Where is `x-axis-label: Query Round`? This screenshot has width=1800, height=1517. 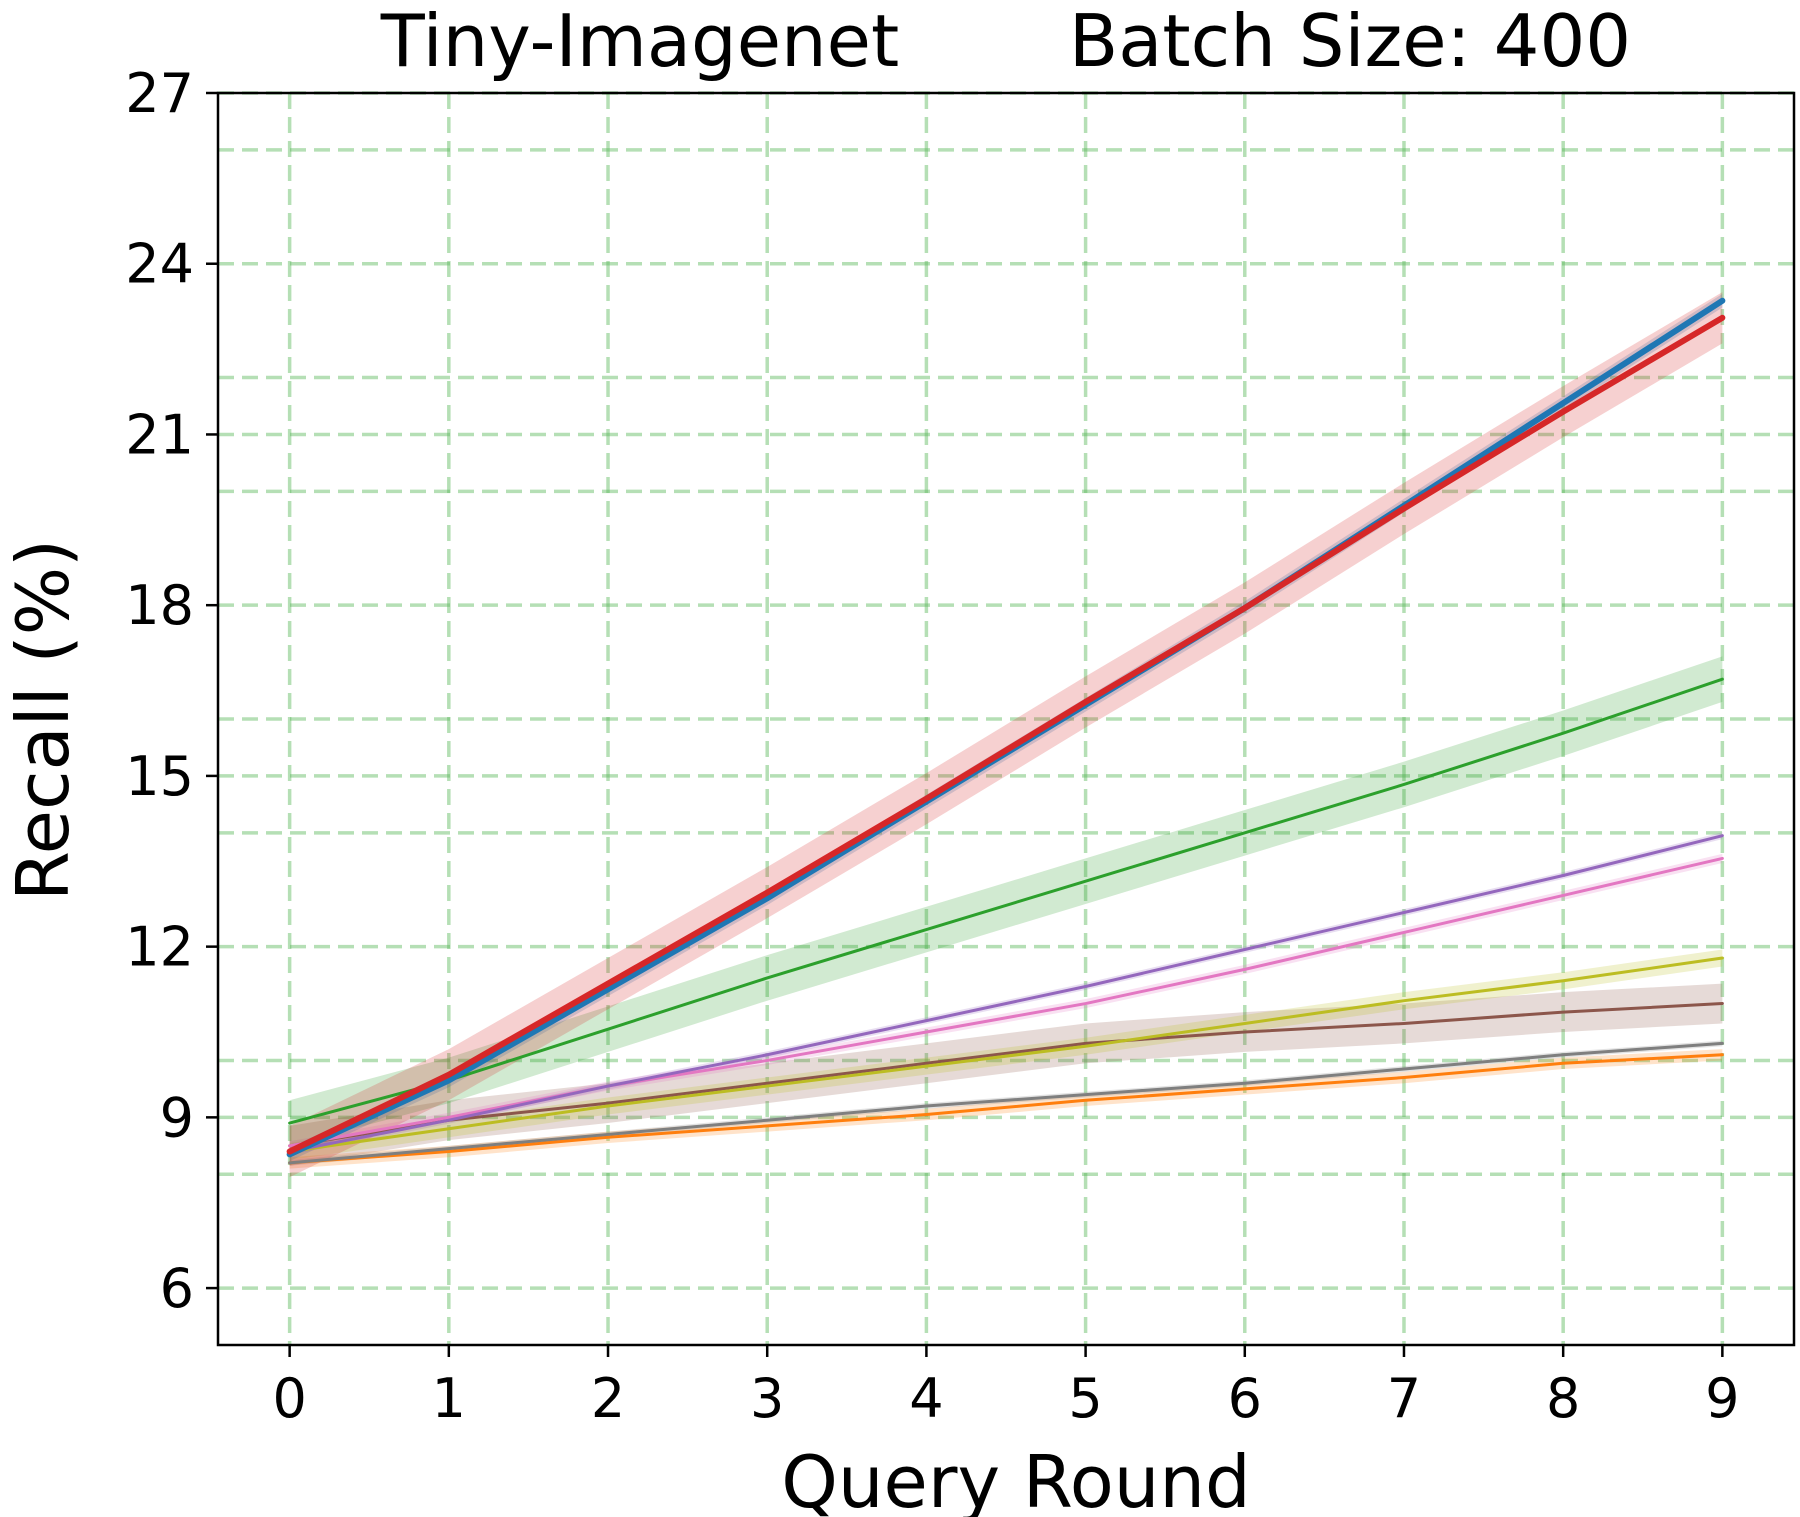
x-axis-label: Query Round is located at coordinates (1016, 1478).